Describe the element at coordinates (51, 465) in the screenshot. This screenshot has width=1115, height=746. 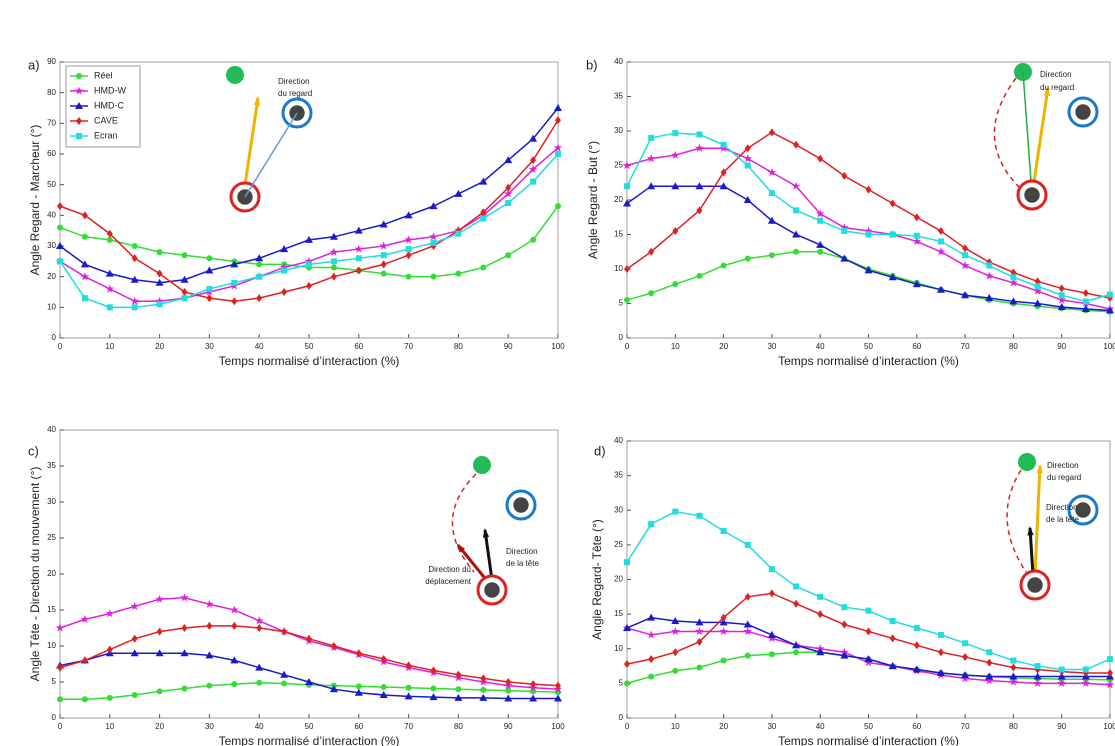
I see `y-tick-label: 35` at that location.